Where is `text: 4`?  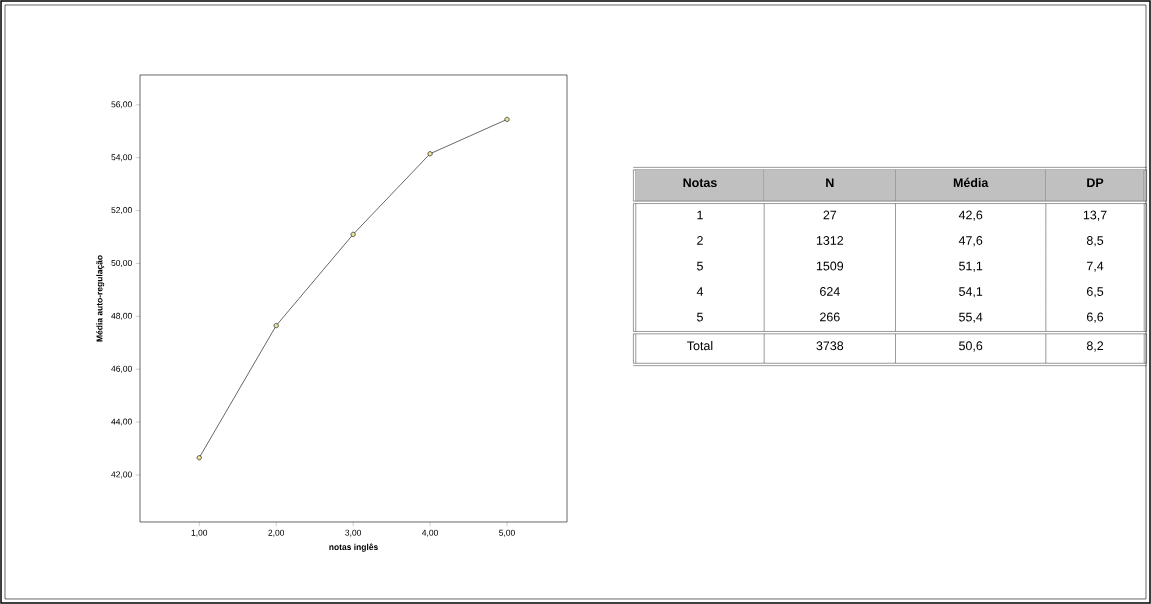 text: 4 is located at coordinates (700, 291).